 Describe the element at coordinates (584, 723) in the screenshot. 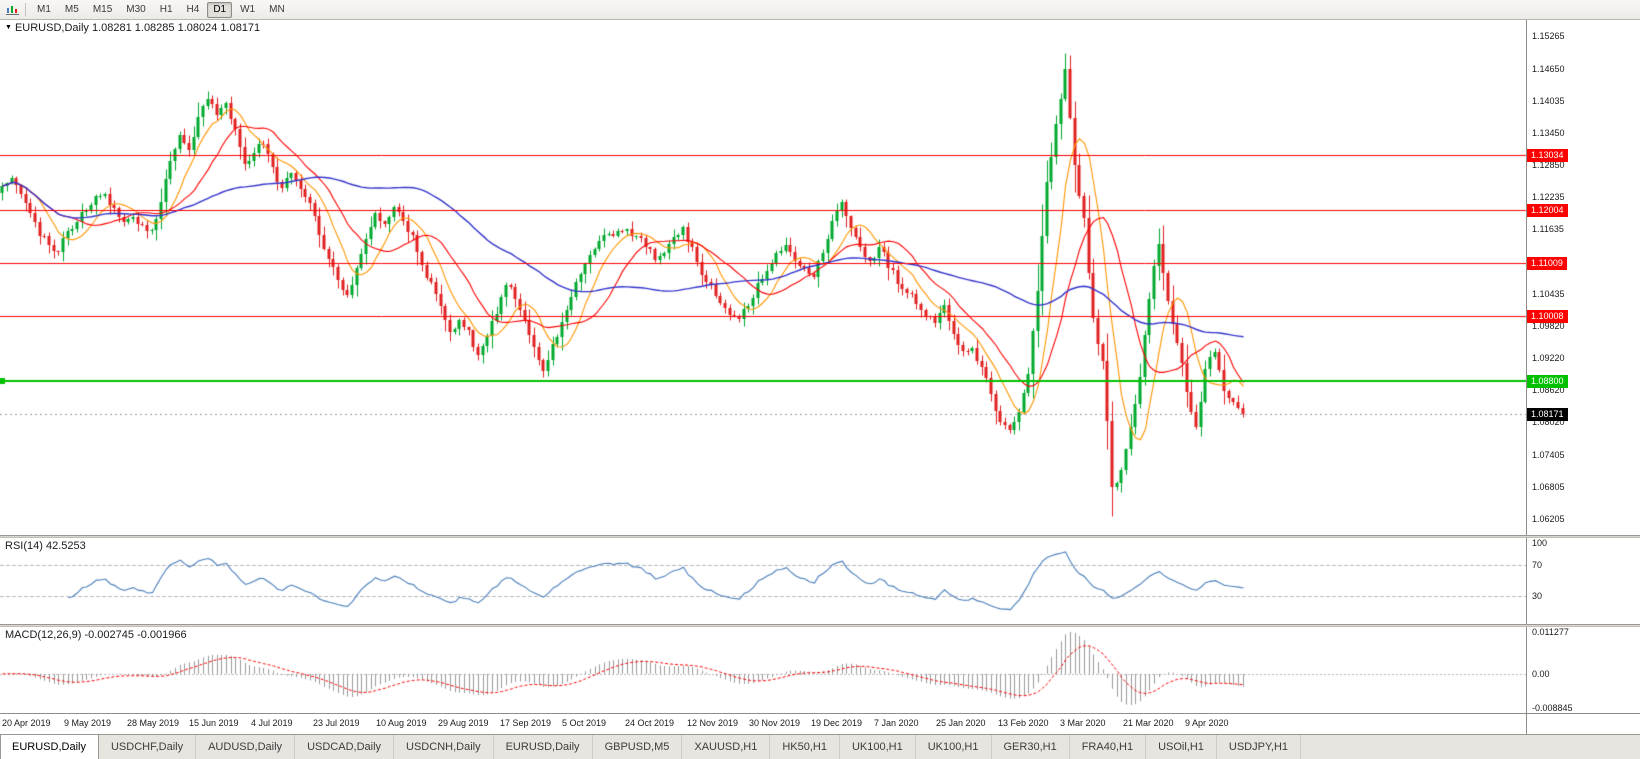

I see `date-label: 5 Oct 2019` at that location.